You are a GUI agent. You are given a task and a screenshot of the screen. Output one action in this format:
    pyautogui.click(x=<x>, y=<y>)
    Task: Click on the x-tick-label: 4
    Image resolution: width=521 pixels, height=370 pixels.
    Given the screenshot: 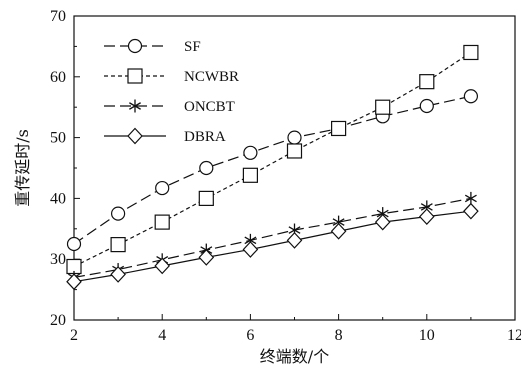 What is the action you would take?
    pyautogui.click(x=162, y=335)
    